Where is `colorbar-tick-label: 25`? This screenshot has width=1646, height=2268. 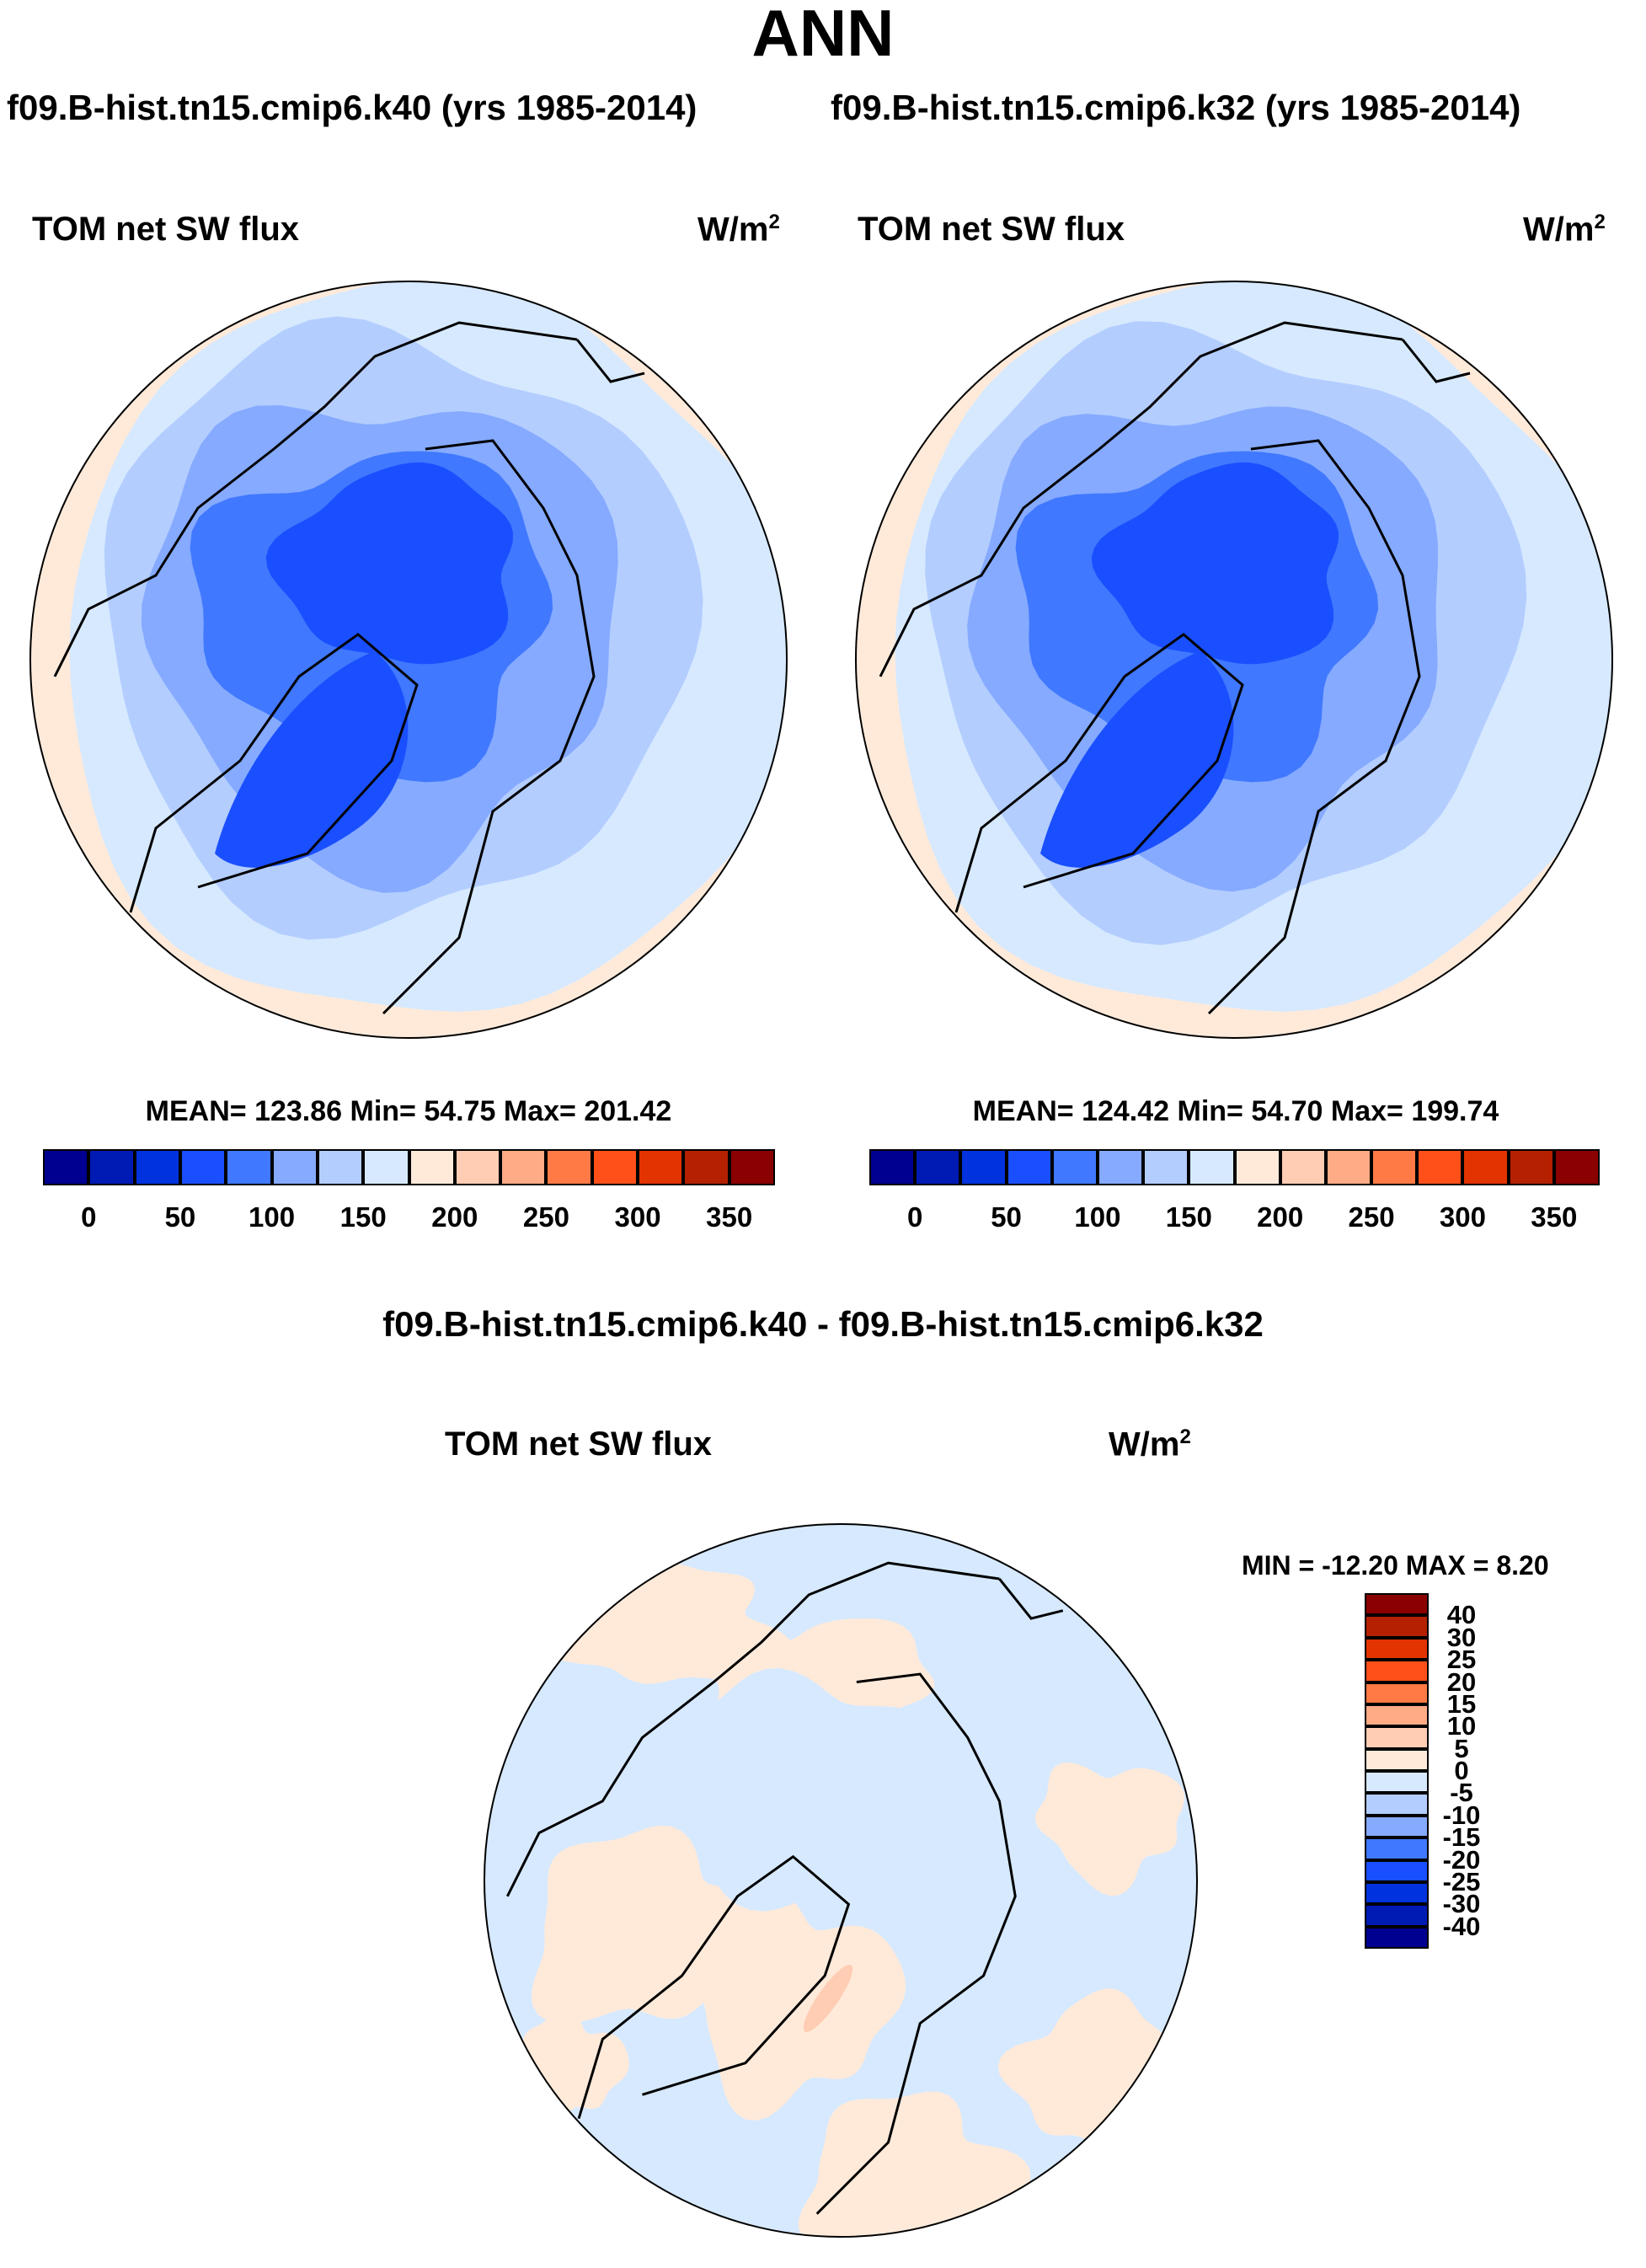 colorbar-tick-label: 25 is located at coordinates (1461, 1660).